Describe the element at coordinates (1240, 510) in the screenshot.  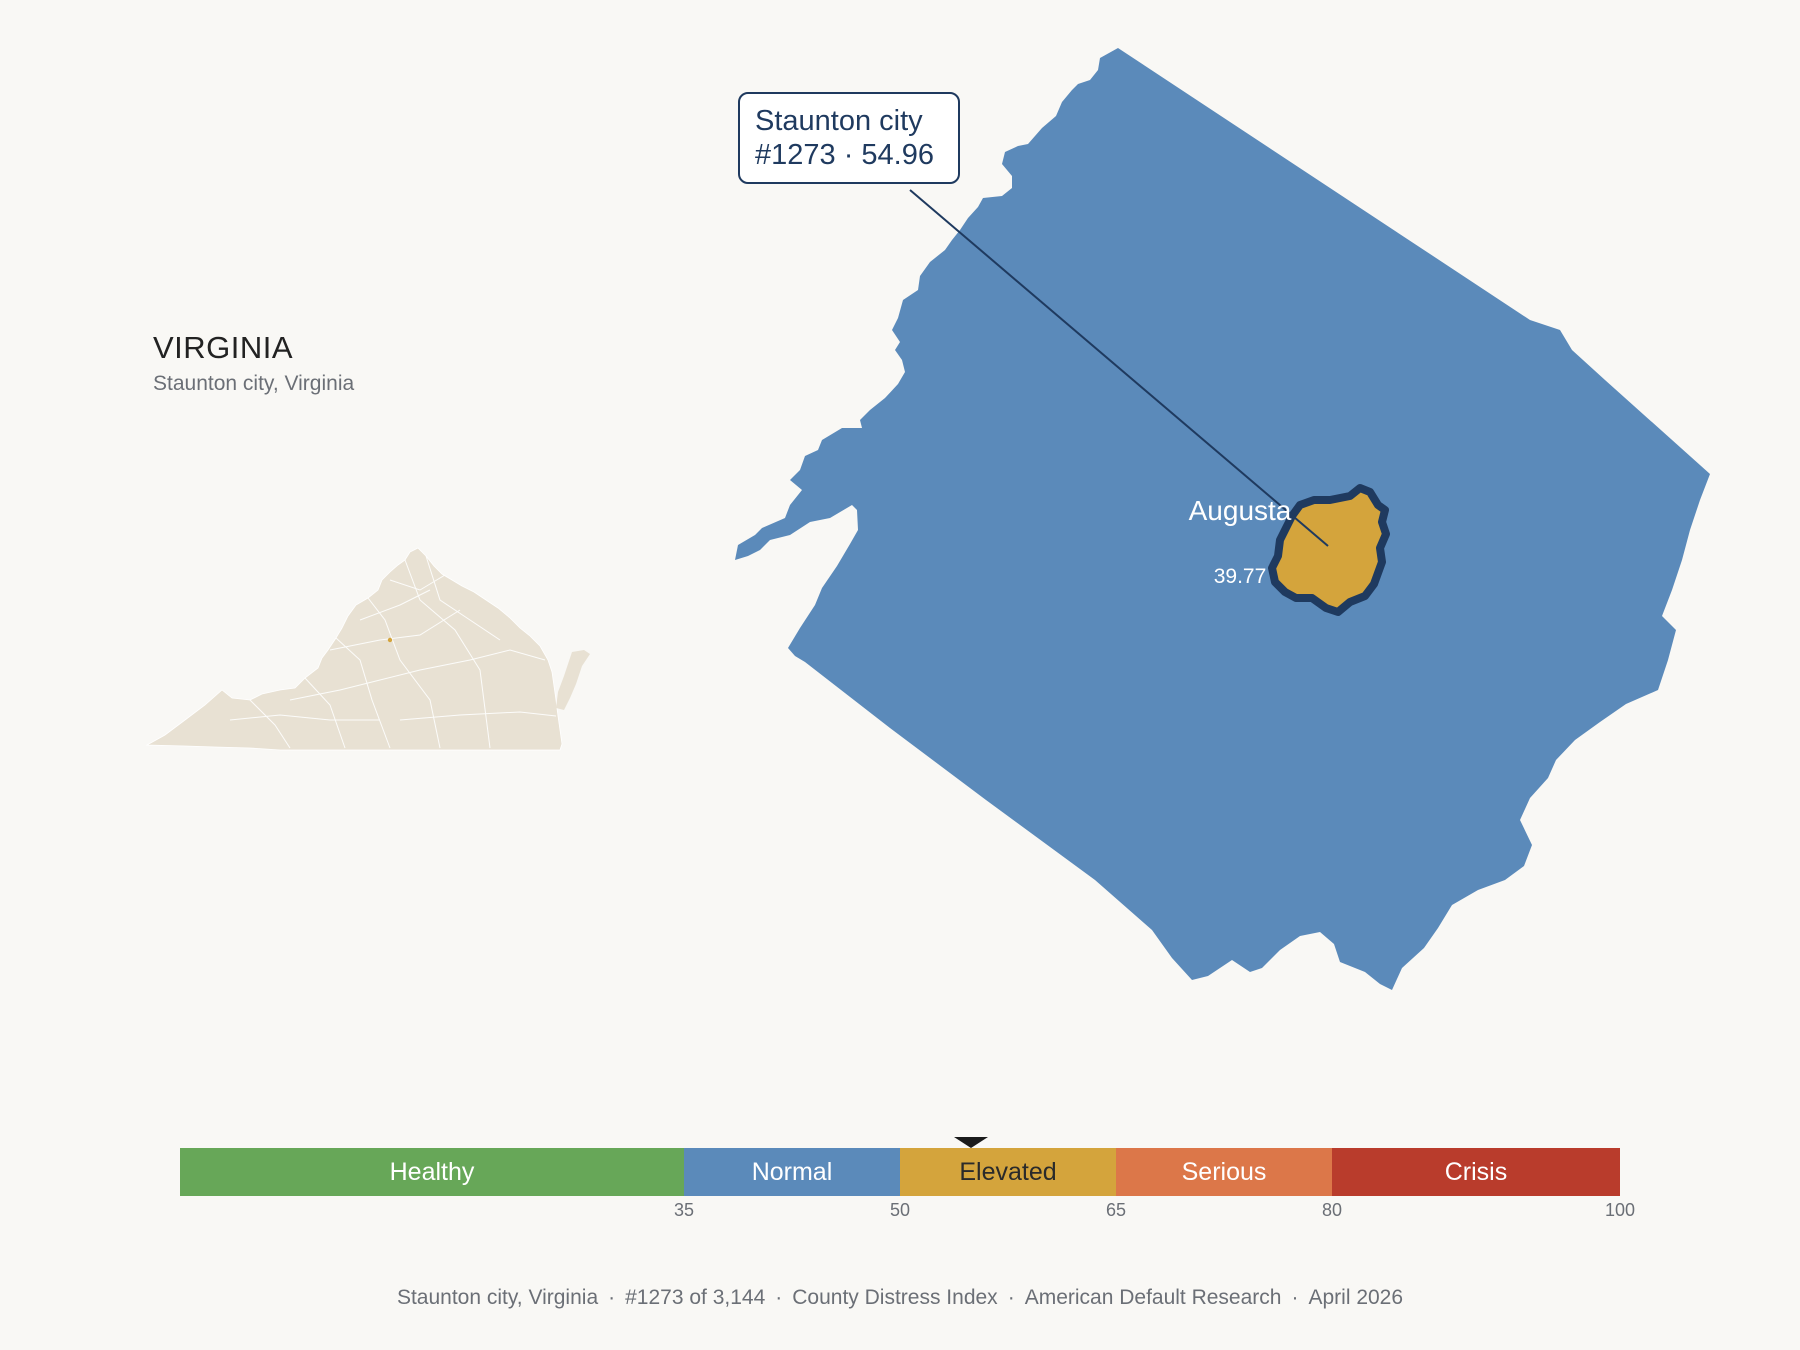
I see `county-label: Augusta` at that location.